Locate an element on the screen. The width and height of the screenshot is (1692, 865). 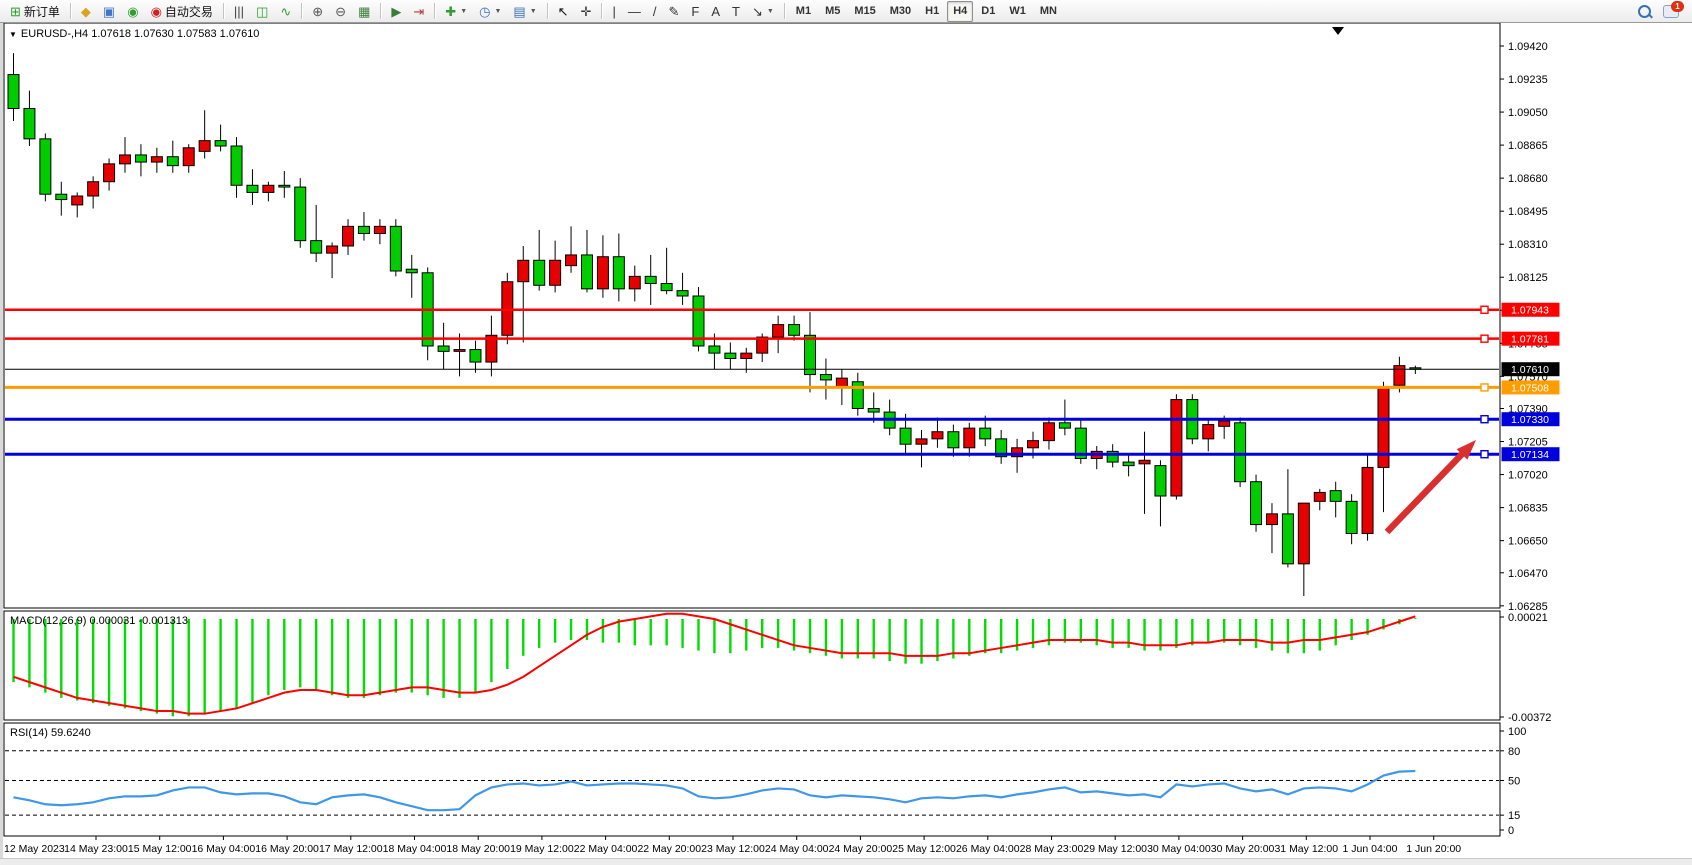
chart-shift-icon: ⇥ is located at coordinates (419, 11).